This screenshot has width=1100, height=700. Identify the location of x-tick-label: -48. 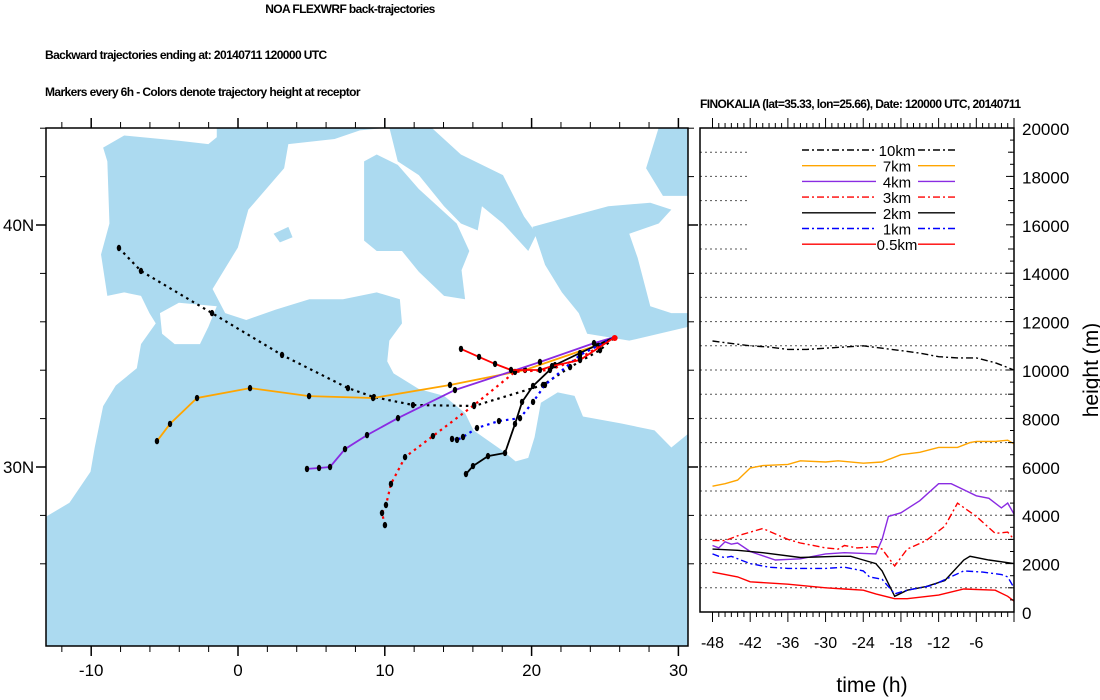
(712, 643).